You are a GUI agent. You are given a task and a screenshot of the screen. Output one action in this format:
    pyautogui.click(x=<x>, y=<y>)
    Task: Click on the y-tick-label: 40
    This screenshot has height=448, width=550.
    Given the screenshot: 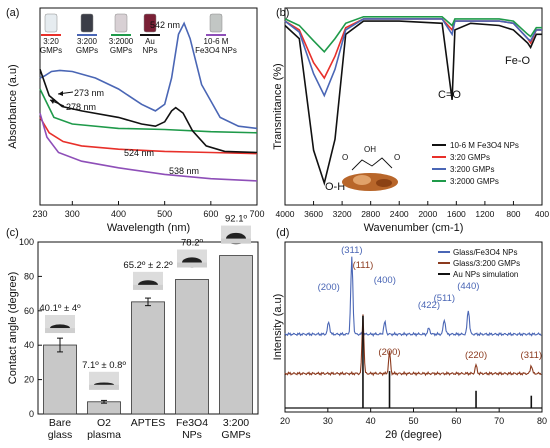 What is the action you would take?
    pyautogui.click(x=29, y=345)
    